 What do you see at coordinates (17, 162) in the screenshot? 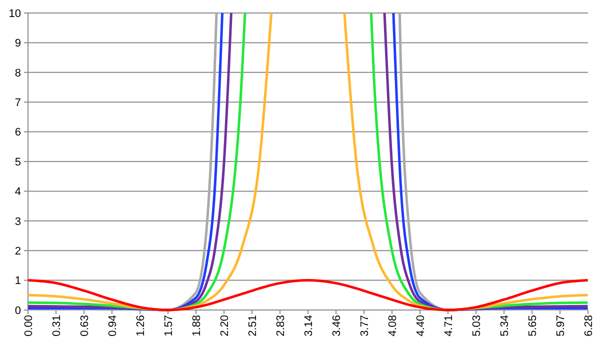
I see `y-tick-label: 5` at bounding box center [17, 162].